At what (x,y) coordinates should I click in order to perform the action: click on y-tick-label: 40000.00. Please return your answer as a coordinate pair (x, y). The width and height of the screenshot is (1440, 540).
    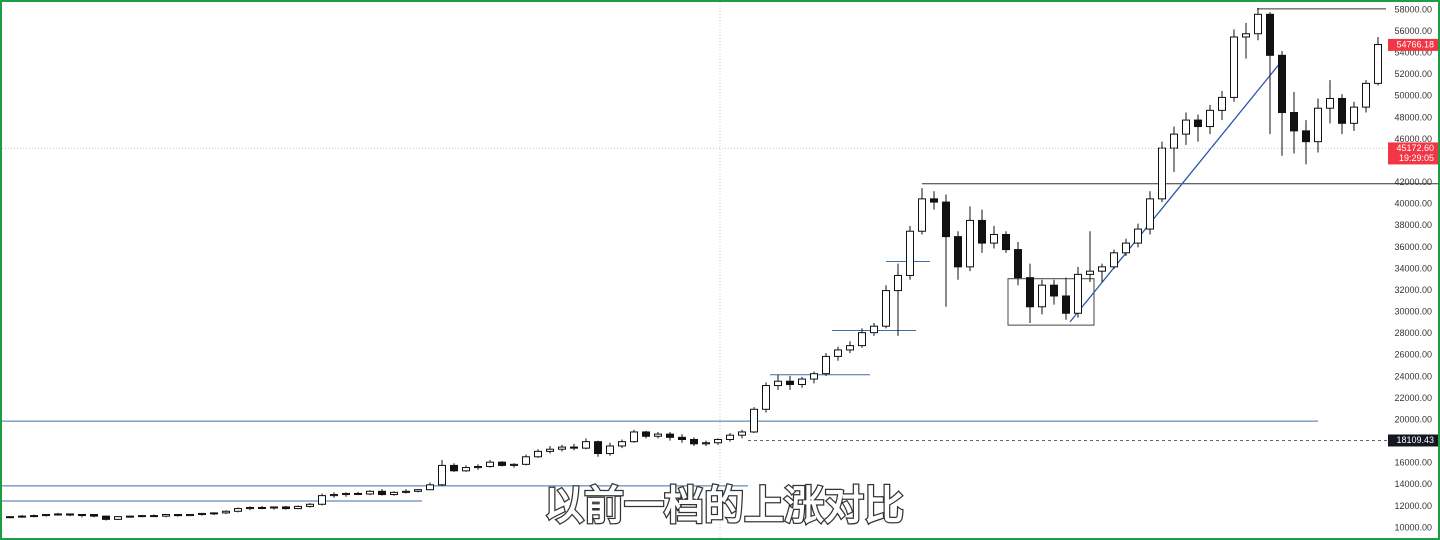
    Looking at the image, I should click on (1413, 204).